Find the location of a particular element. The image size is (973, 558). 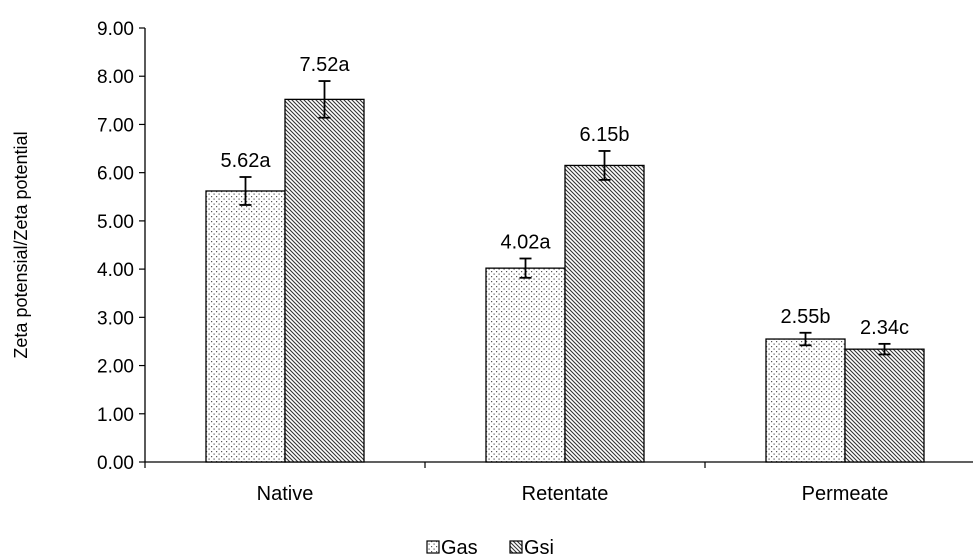

y-tick-label: 7.00 is located at coordinates (115, 125).